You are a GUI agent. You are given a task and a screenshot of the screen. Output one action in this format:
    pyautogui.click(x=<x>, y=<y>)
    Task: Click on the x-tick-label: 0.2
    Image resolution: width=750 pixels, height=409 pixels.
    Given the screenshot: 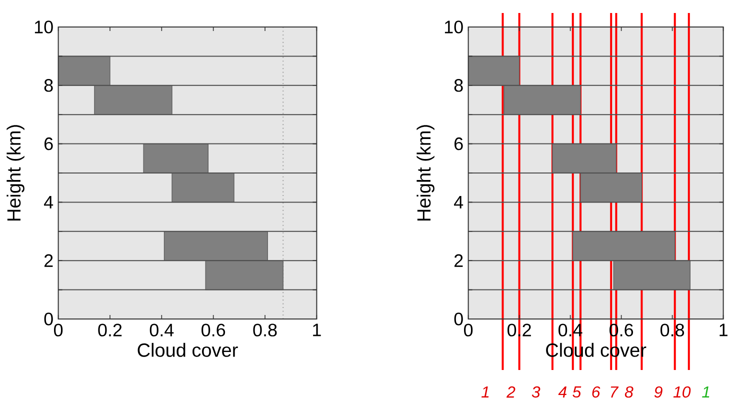 What is the action you would take?
    pyautogui.click(x=110, y=330)
    